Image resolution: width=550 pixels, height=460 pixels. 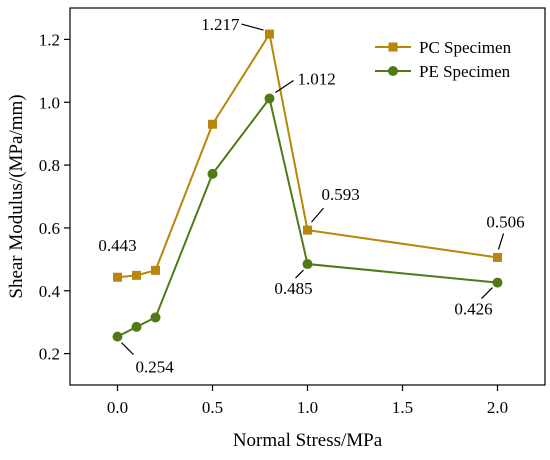 What do you see at coordinates (443, 59) in the screenshot?
I see `legend: PC Specimen PE Specimen` at bounding box center [443, 59].